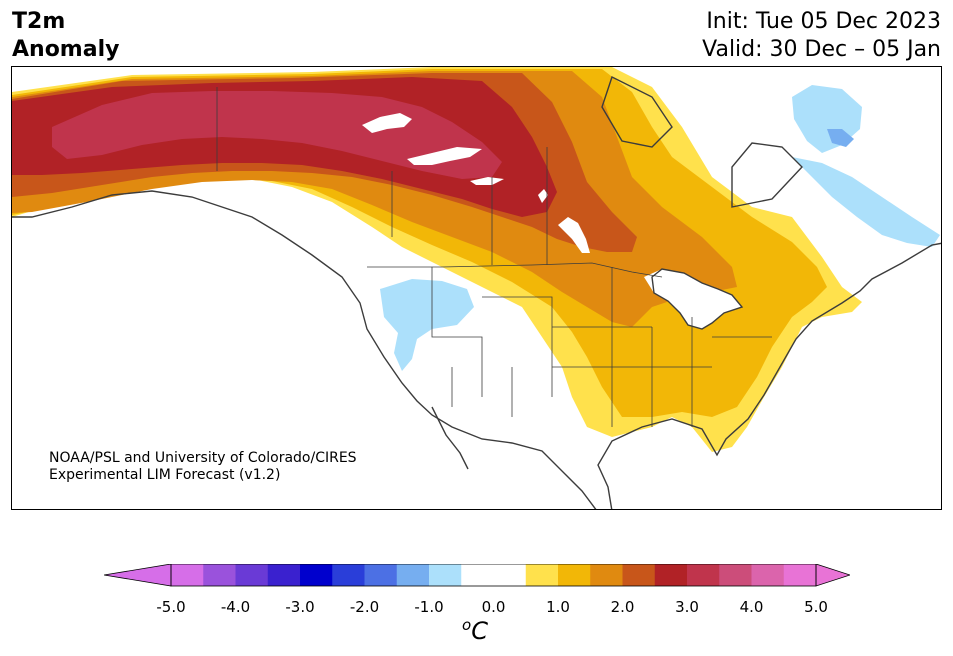  I want to click on colorbar-tick-label: 4.0, so click(751, 607).